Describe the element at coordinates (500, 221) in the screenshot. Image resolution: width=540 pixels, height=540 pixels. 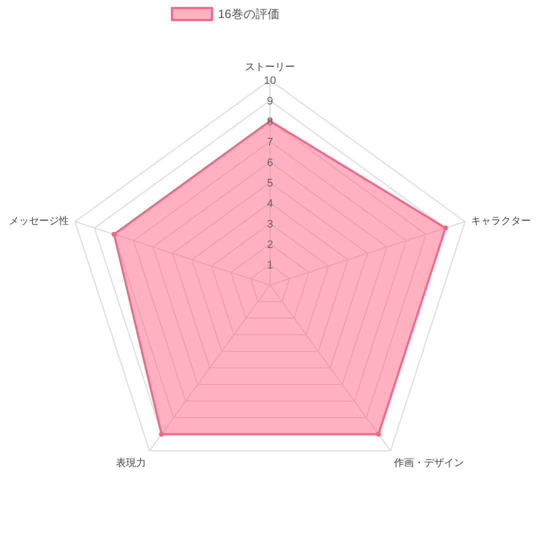
I see `spoke-label: キャラクター` at that location.